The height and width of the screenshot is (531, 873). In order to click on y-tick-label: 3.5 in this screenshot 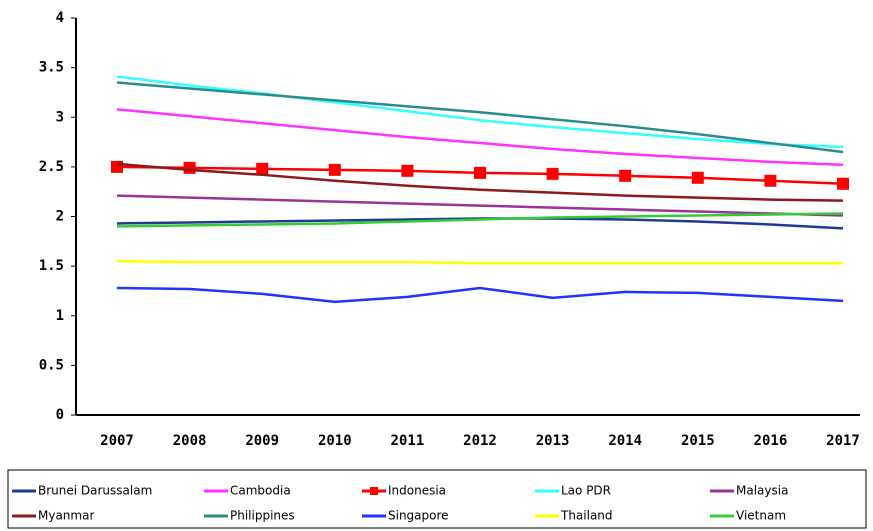, I will do `click(51, 68)`.